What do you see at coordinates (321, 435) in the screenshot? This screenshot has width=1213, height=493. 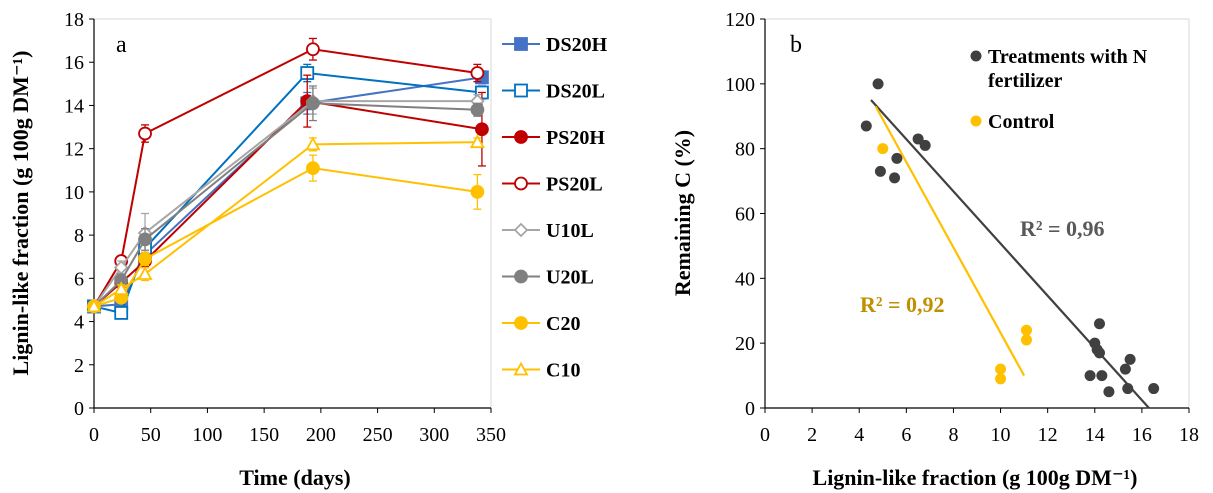 I see `panel-a-x-tick-label: 200` at bounding box center [321, 435].